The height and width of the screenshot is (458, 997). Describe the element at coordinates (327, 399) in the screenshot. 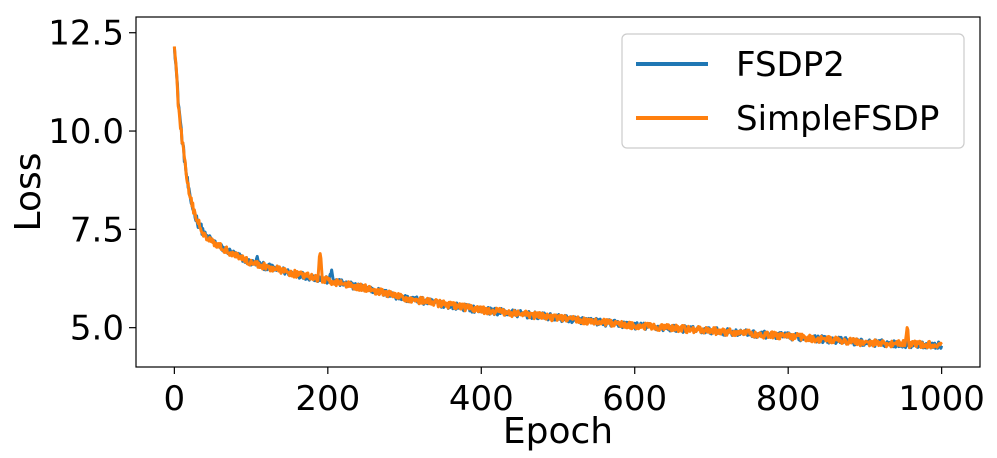

I see `x-tick-label: 200` at that location.